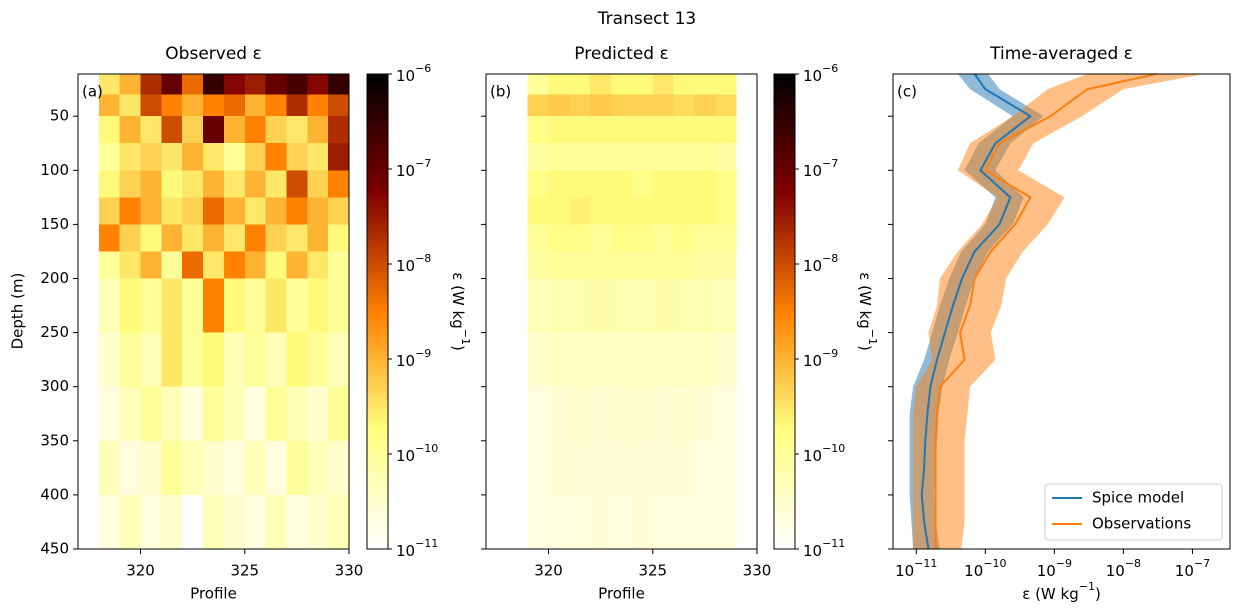 This screenshot has height=609, width=1235. I want to click on x-tick-label: 320, so click(140, 571).